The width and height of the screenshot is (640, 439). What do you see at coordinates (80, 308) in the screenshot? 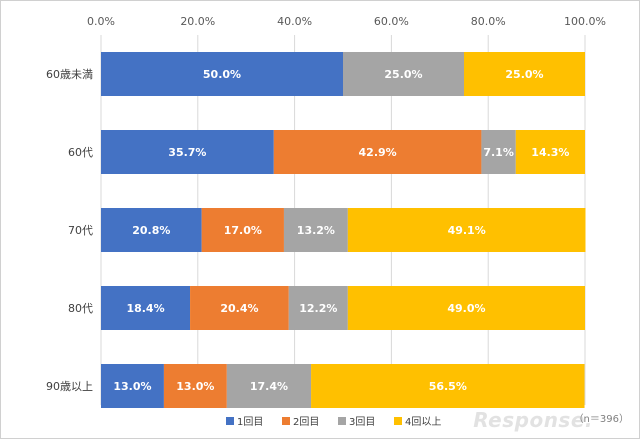
I see `category-label: 80代` at bounding box center [80, 308].